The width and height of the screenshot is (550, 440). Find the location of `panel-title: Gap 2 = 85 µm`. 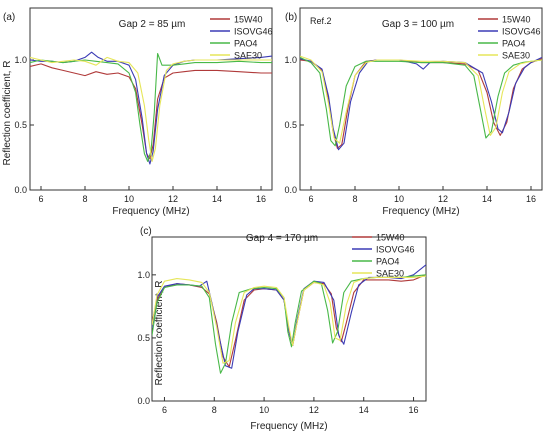

panel-title: Gap 2 = 85 µm is located at coordinates (152, 24).